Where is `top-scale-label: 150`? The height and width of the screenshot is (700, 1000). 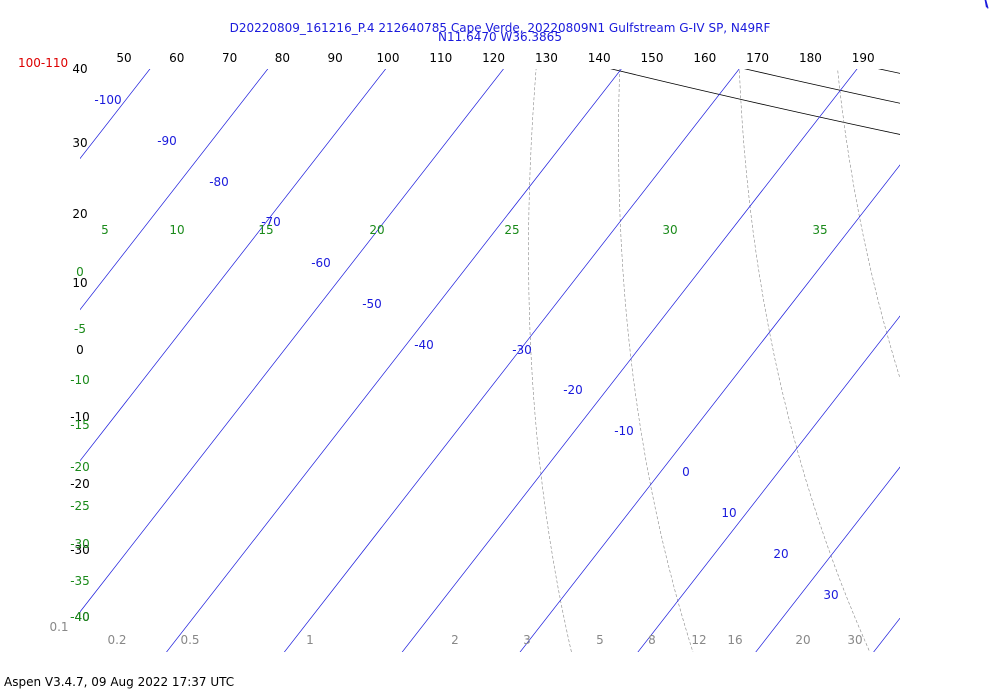
top-scale-label: 150 is located at coordinates (652, 58).